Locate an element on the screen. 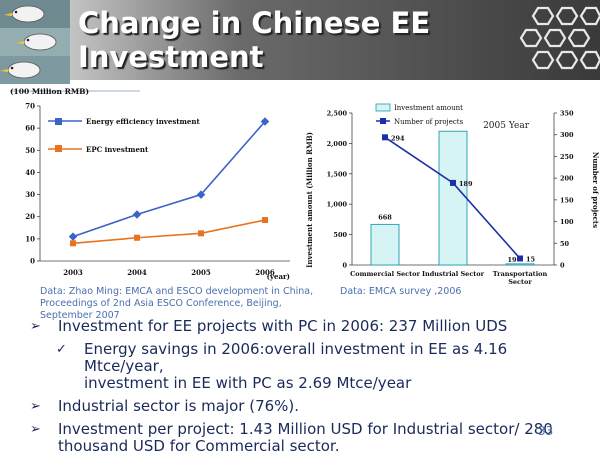  legend-label-line: Number of projects is located at coordinates (429, 122).